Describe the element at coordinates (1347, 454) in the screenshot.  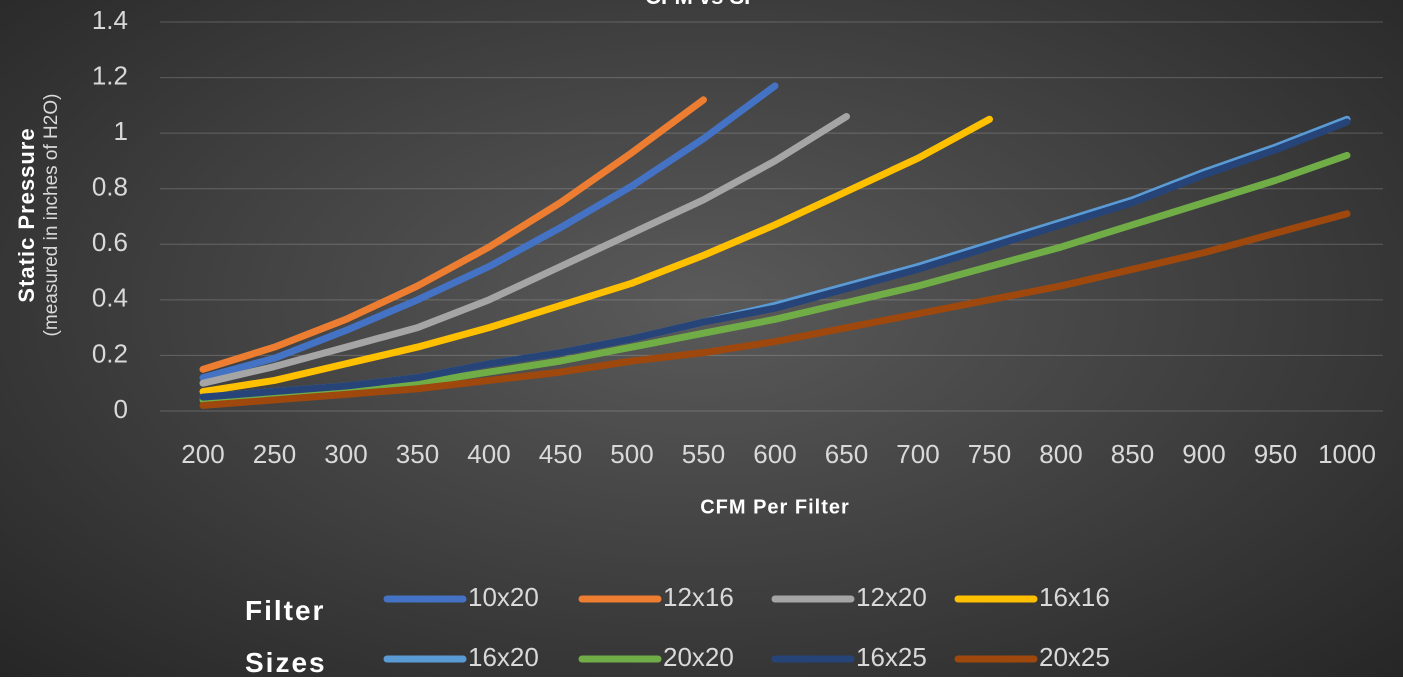
I see `x-tick-label: 1000` at that location.